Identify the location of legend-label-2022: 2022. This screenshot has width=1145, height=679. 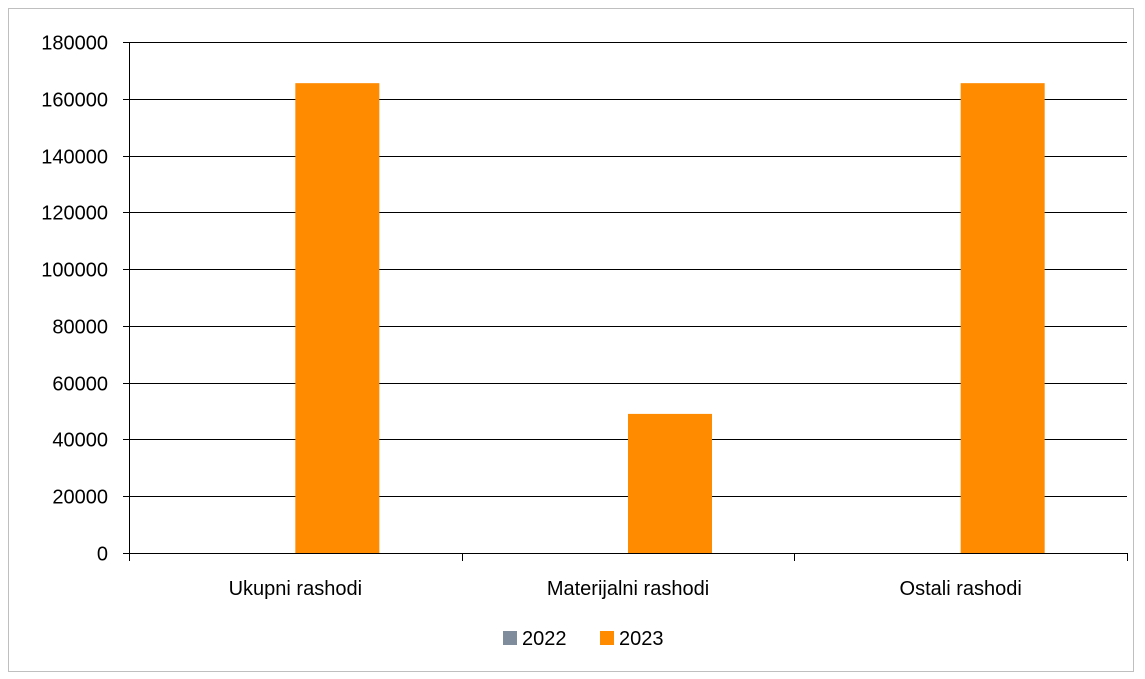
(544, 639).